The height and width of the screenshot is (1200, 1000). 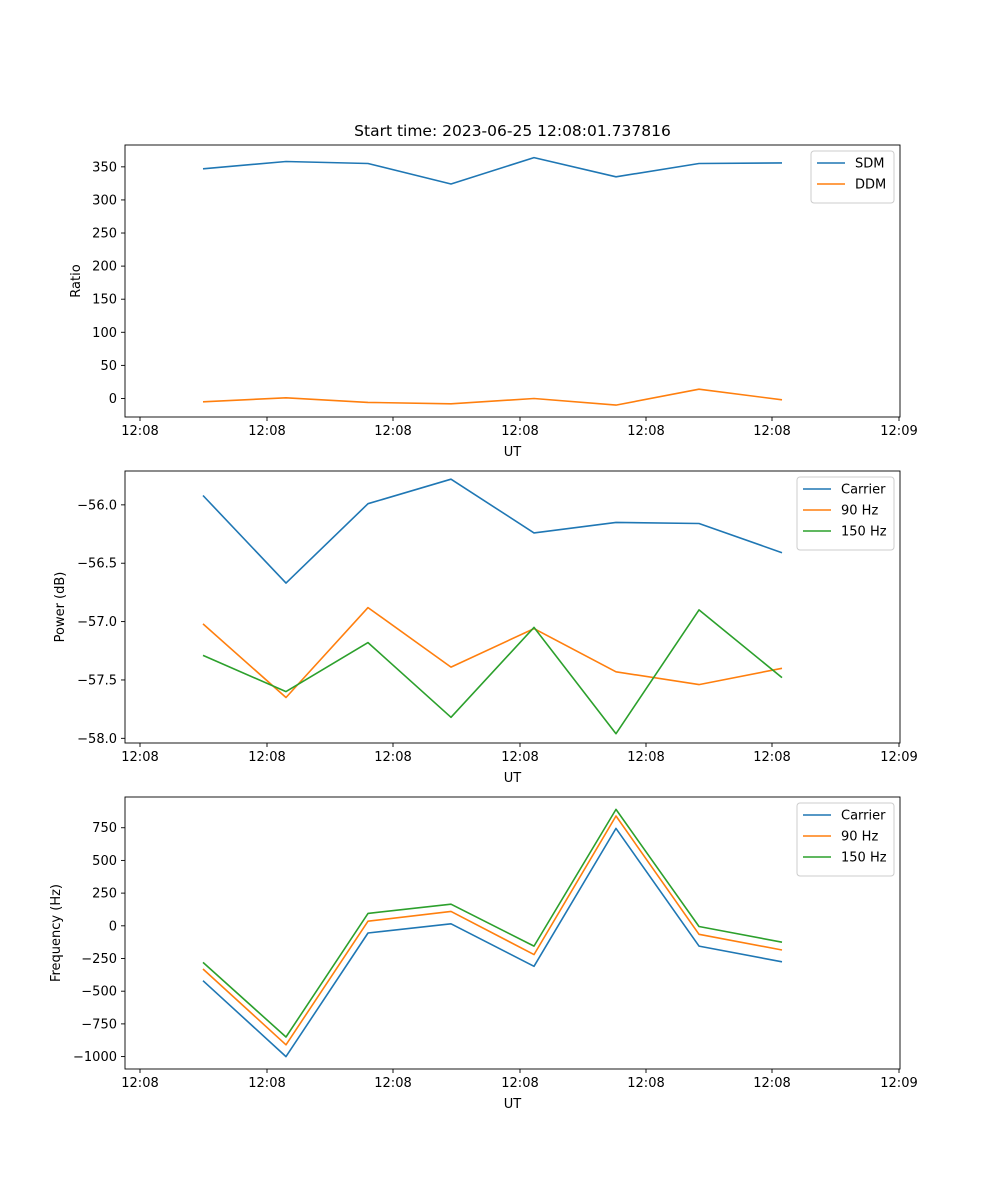 I want to click on series-line-ddm, so click(x=492, y=397).